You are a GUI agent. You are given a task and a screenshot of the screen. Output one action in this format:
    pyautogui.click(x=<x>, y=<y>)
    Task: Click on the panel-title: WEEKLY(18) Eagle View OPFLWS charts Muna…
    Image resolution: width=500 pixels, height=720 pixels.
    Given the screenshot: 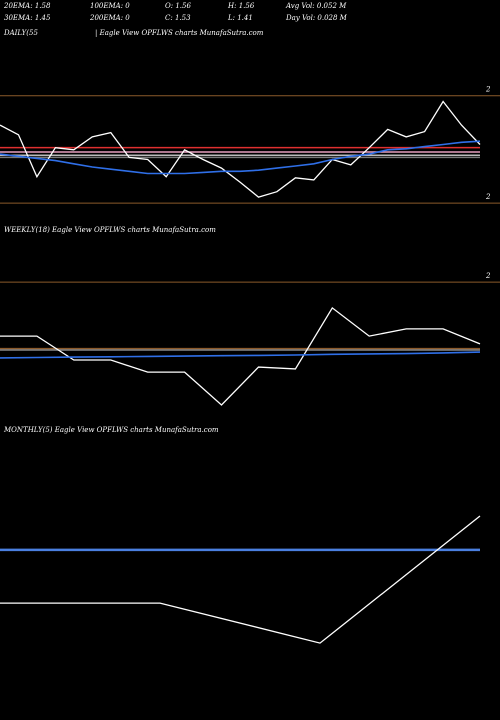 What is the action you would take?
    pyautogui.click(x=110, y=230)
    